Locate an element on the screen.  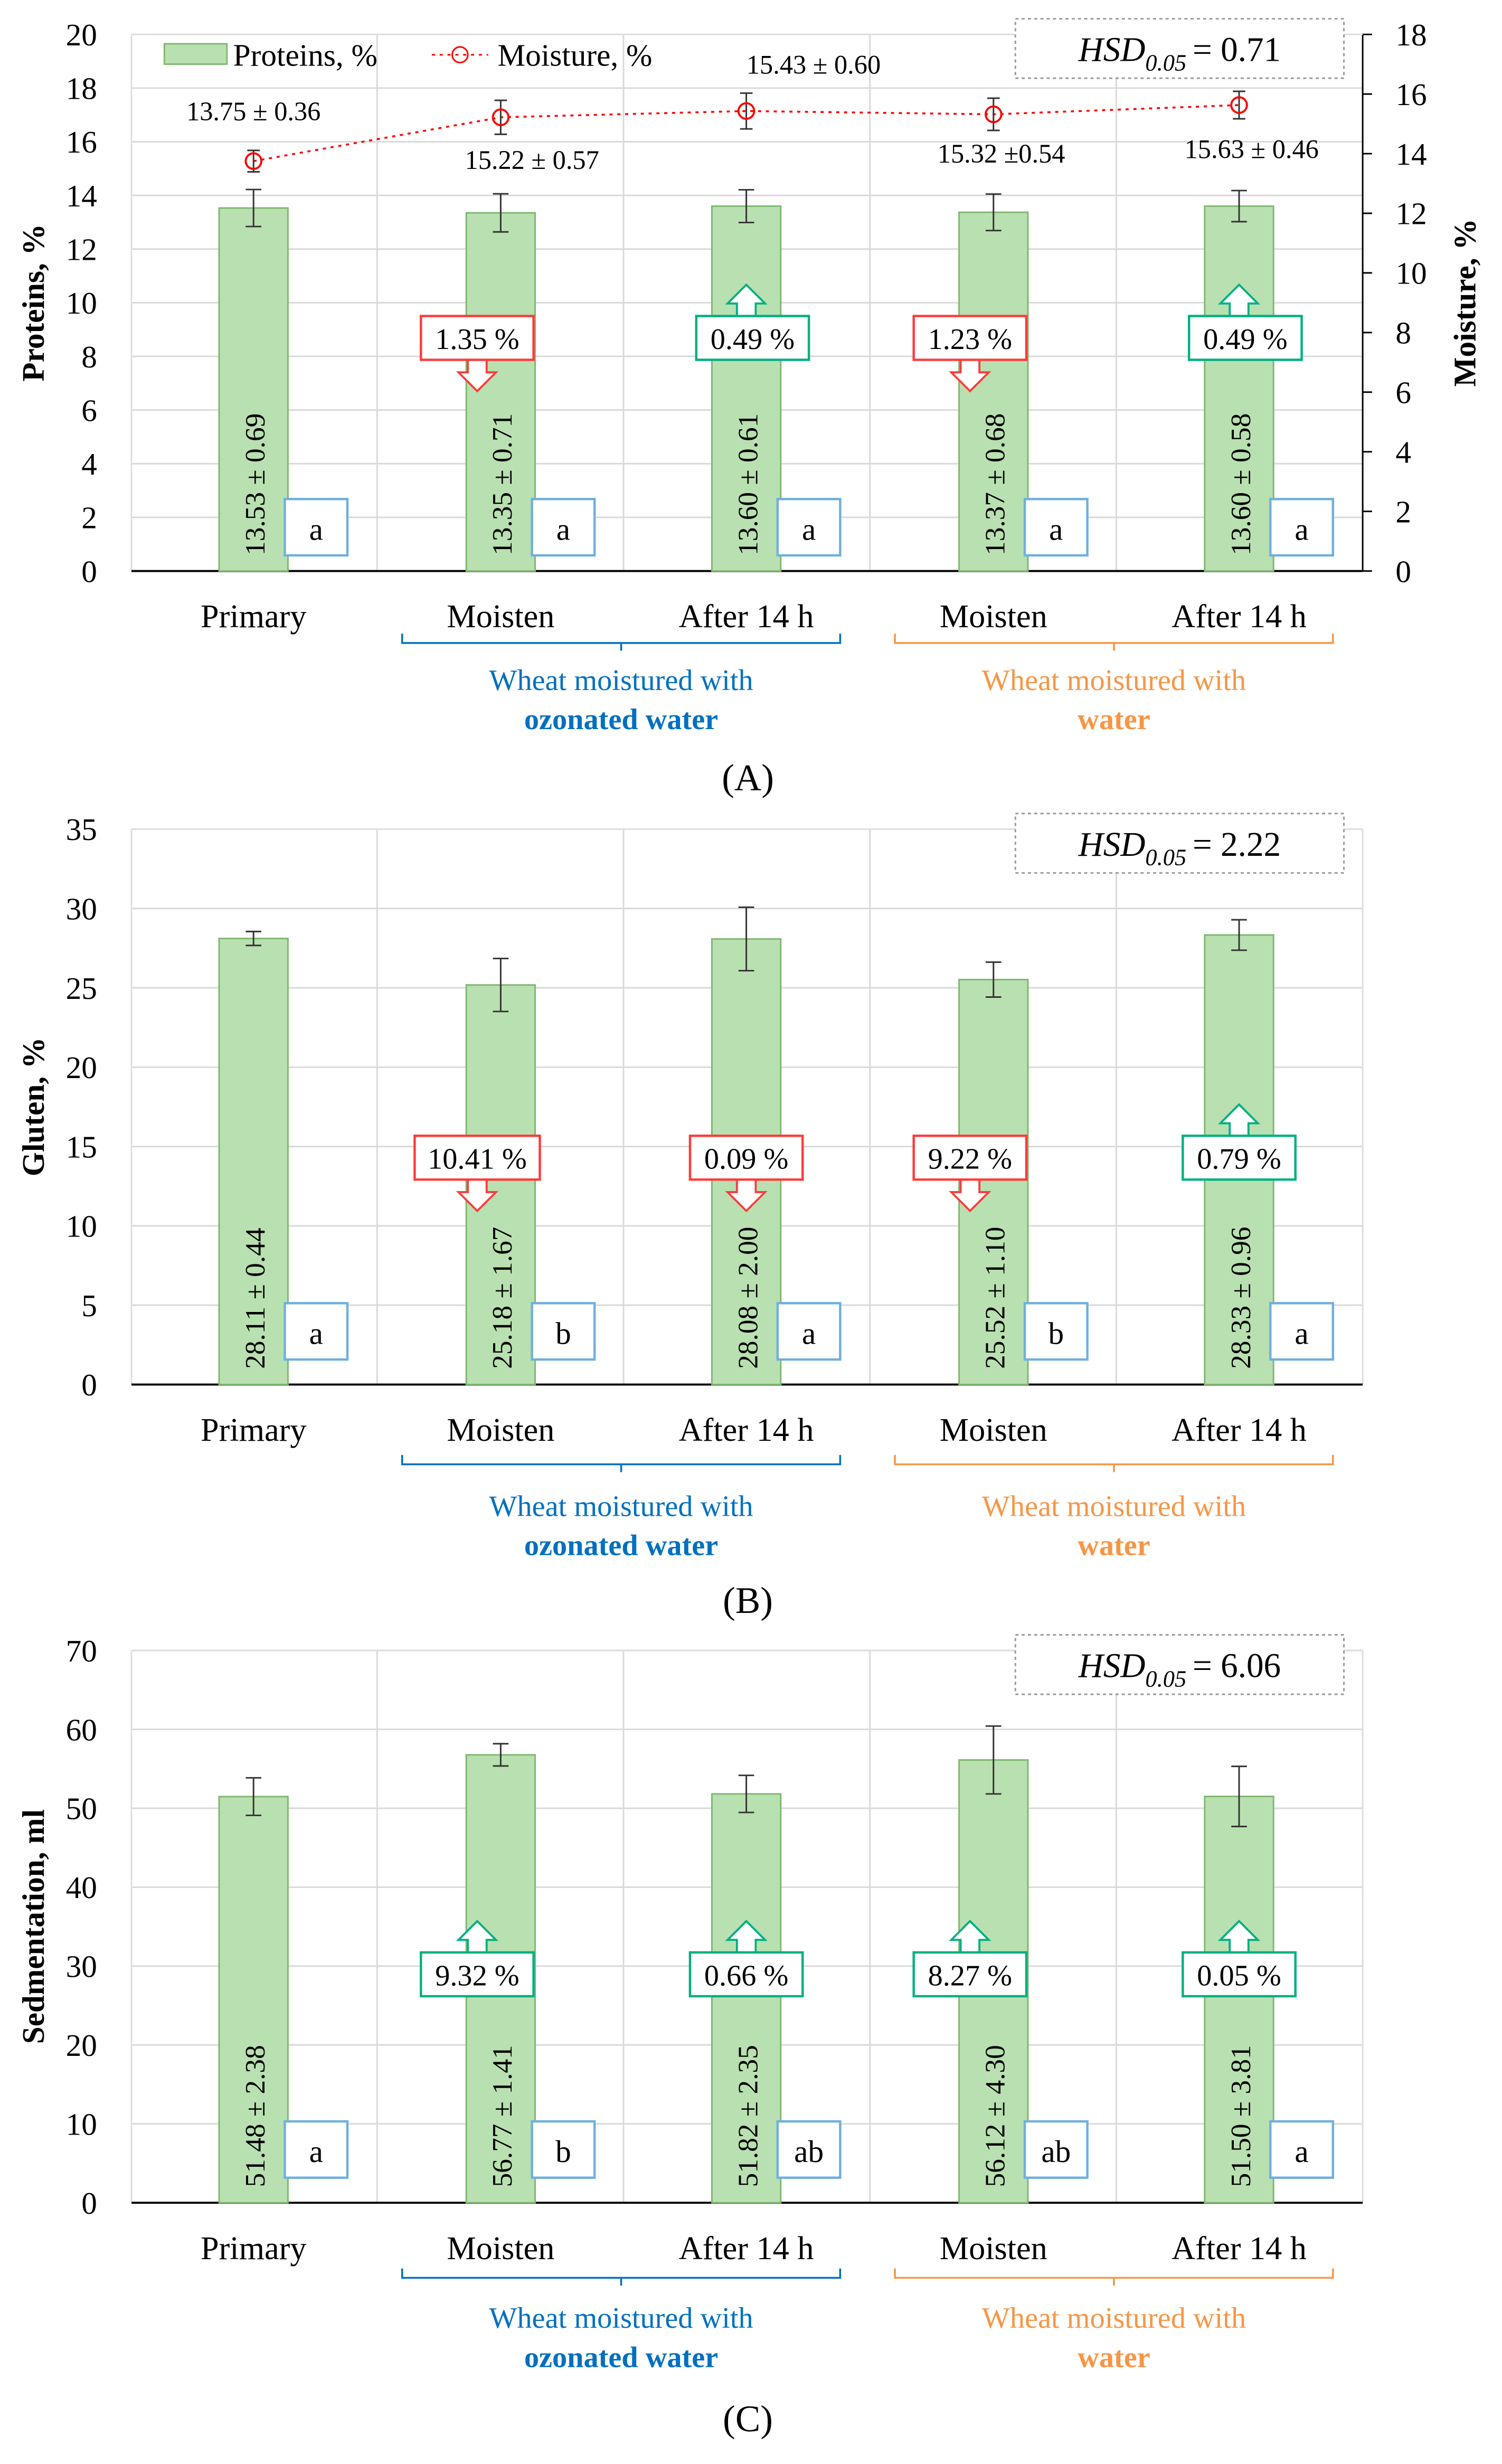
hsd-value: = 0.71 is located at coordinates (1237, 50).